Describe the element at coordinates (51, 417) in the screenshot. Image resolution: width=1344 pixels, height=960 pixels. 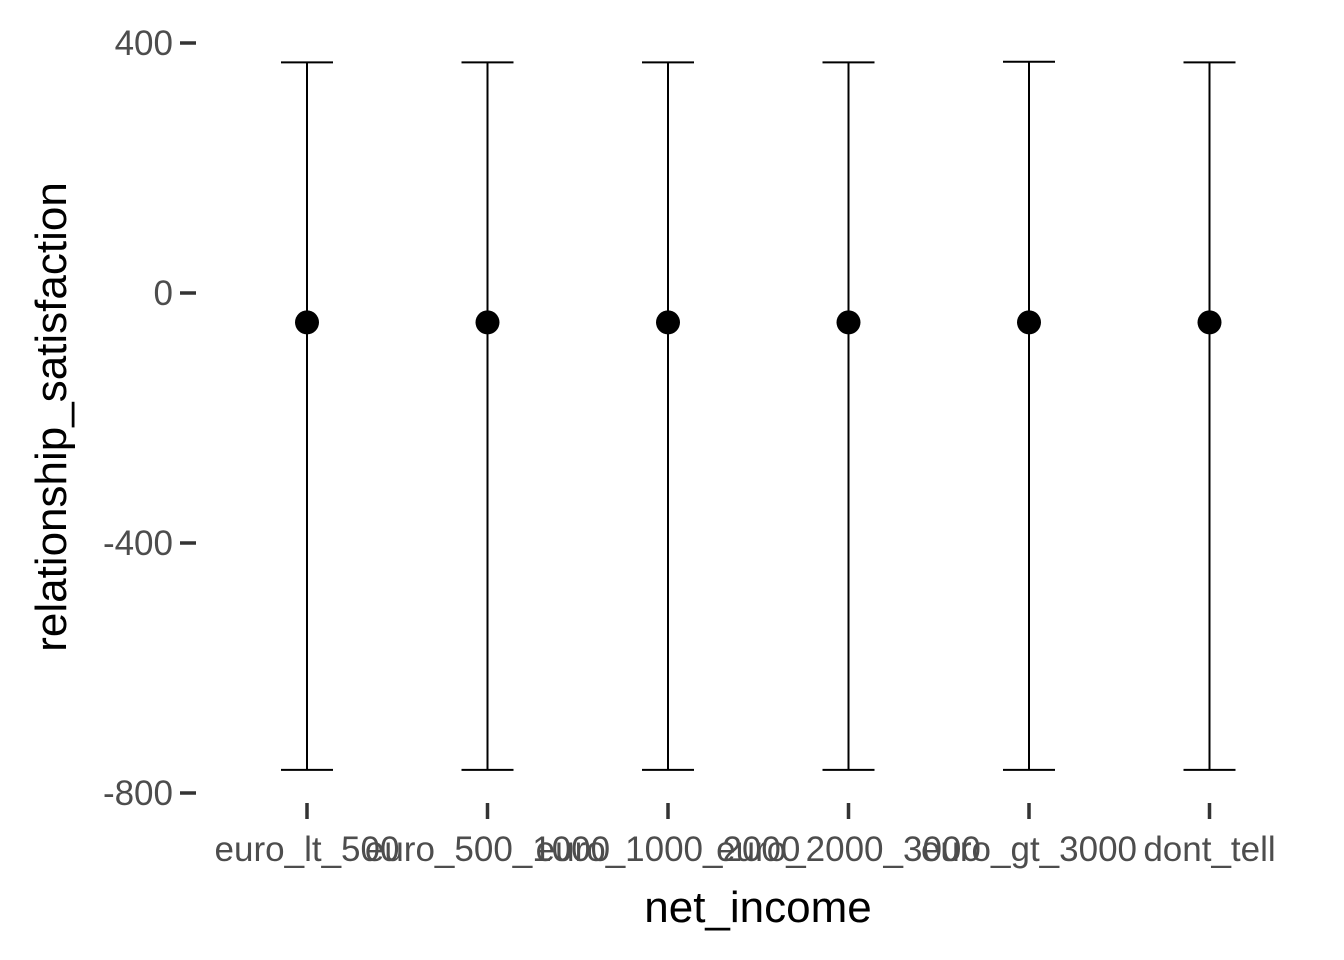
I see `y-axis-title: relationship_satisfaction` at that location.